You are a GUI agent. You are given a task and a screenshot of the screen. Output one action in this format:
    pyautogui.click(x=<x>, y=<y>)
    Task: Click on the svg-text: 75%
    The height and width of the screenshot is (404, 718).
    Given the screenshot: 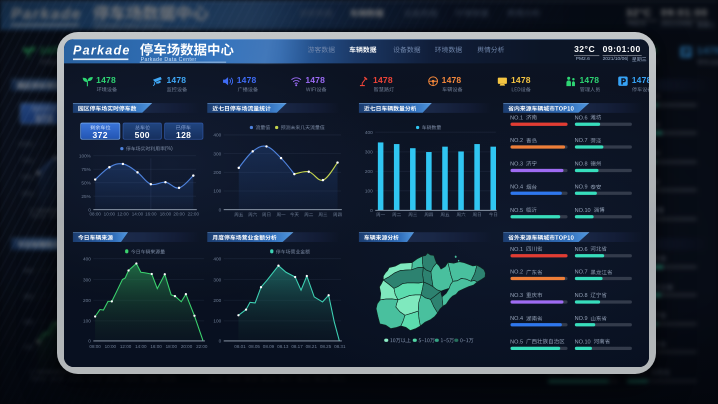 What is the action you would take?
    pyautogui.click(x=86, y=168)
    